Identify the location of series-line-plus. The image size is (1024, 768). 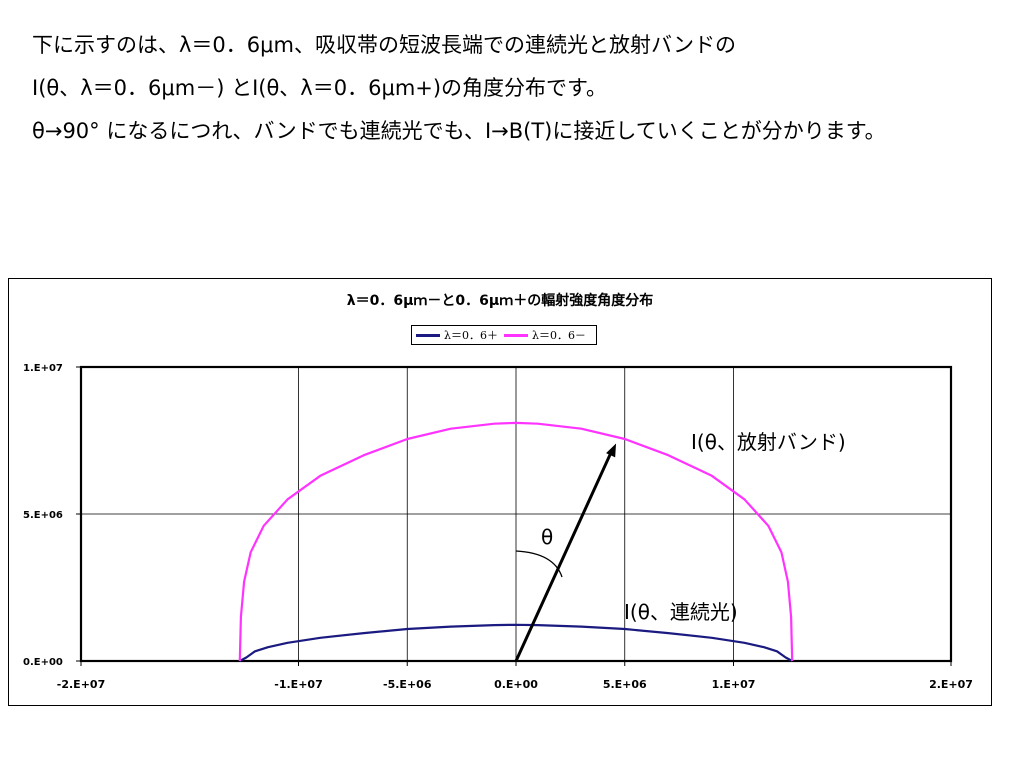
(516, 642).